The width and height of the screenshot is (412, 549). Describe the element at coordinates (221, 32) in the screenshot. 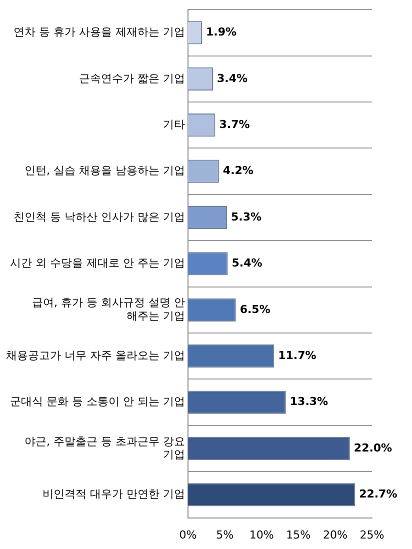

I see `data-label: 1.9%` at that location.